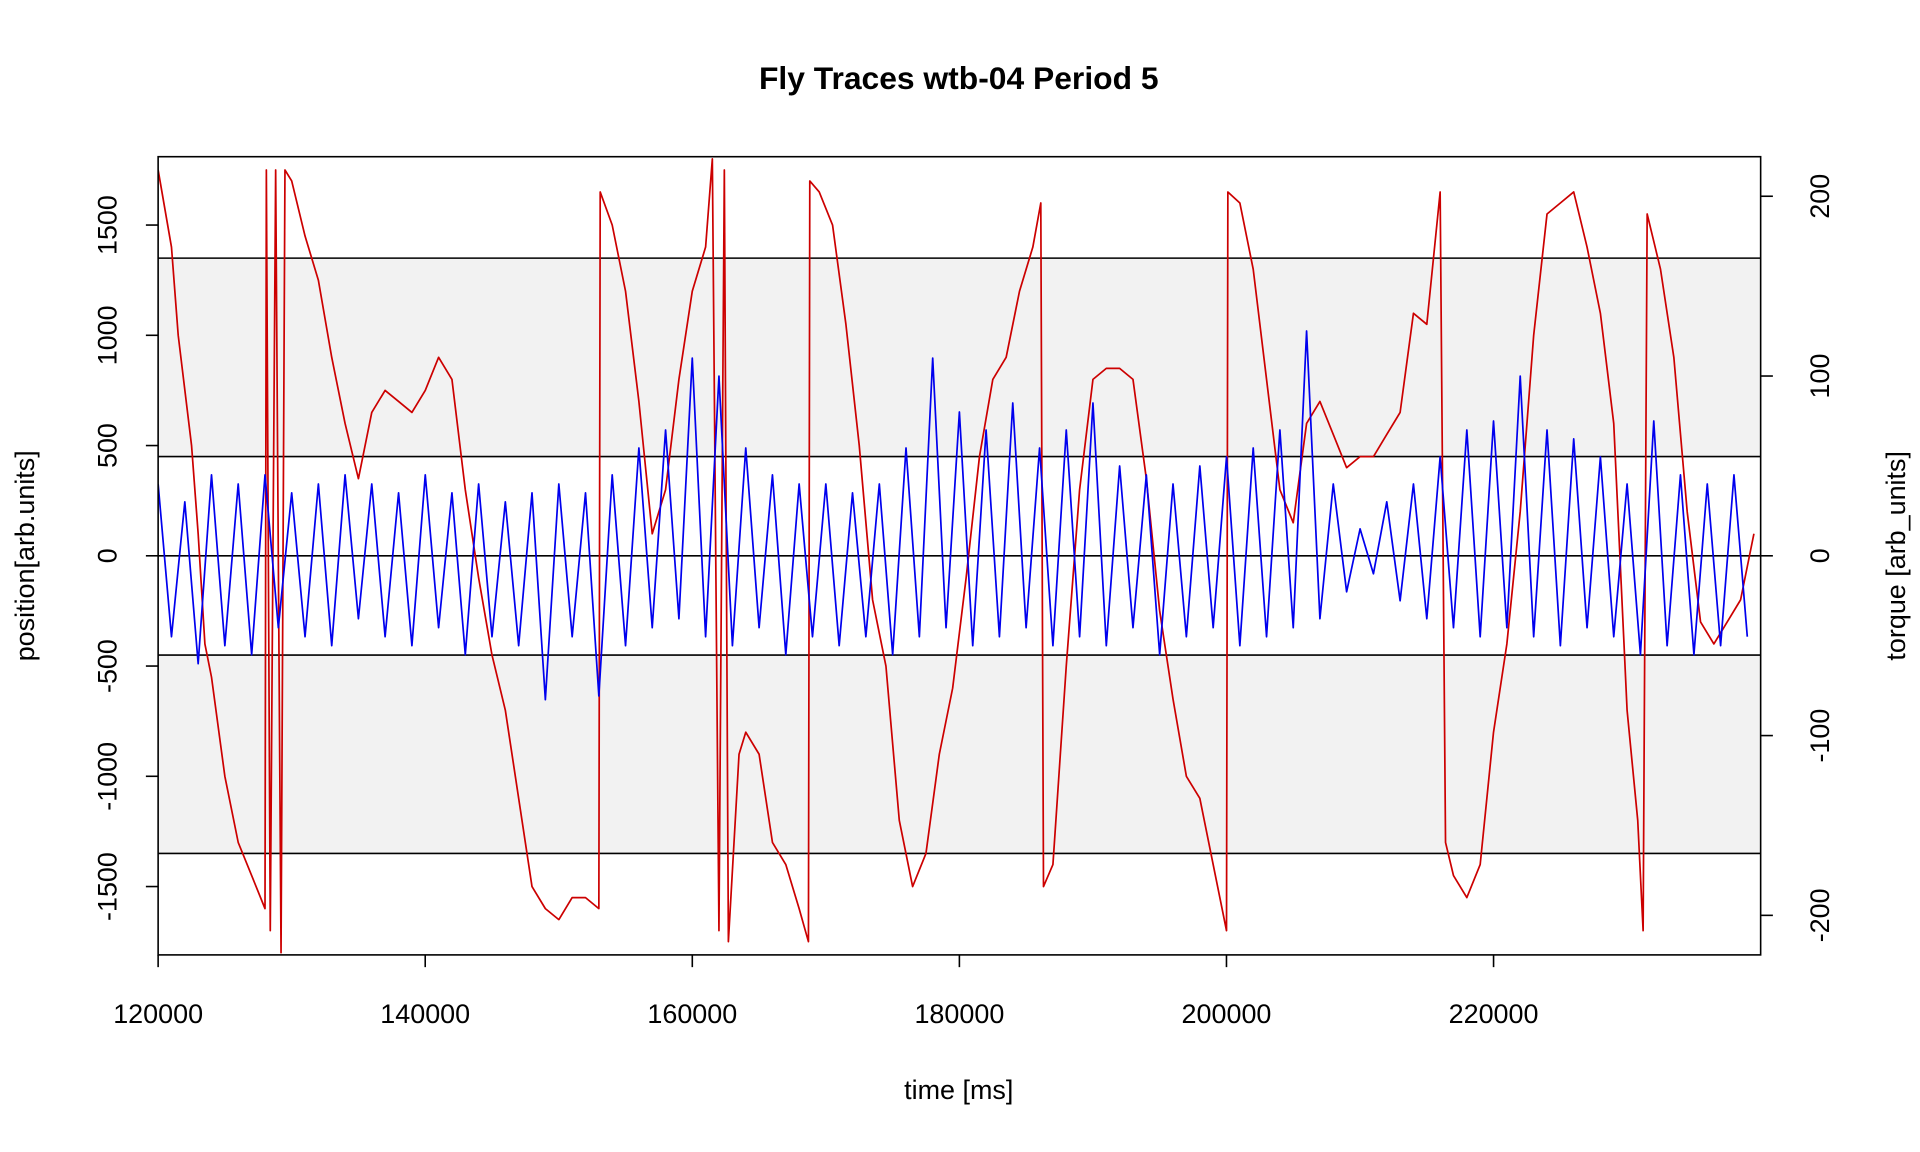 The image size is (1920, 1152). I want to click on x-tick-label: 120000, so click(158, 1014).